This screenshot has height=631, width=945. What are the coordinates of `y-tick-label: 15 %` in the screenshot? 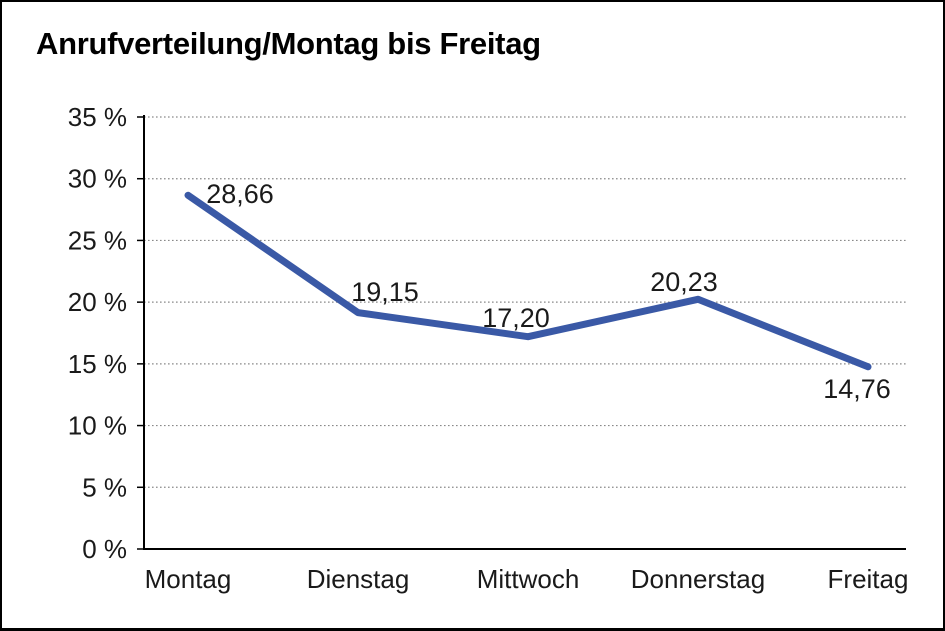 It's located at (97, 364).